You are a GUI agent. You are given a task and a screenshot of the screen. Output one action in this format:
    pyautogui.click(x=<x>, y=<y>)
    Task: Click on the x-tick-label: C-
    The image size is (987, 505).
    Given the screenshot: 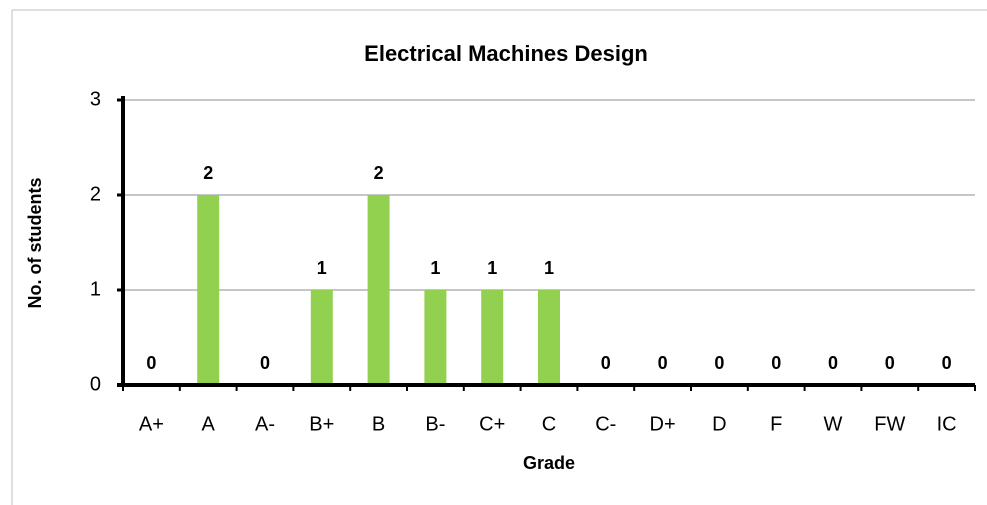 What is the action you would take?
    pyautogui.click(x=605, y=424)
    